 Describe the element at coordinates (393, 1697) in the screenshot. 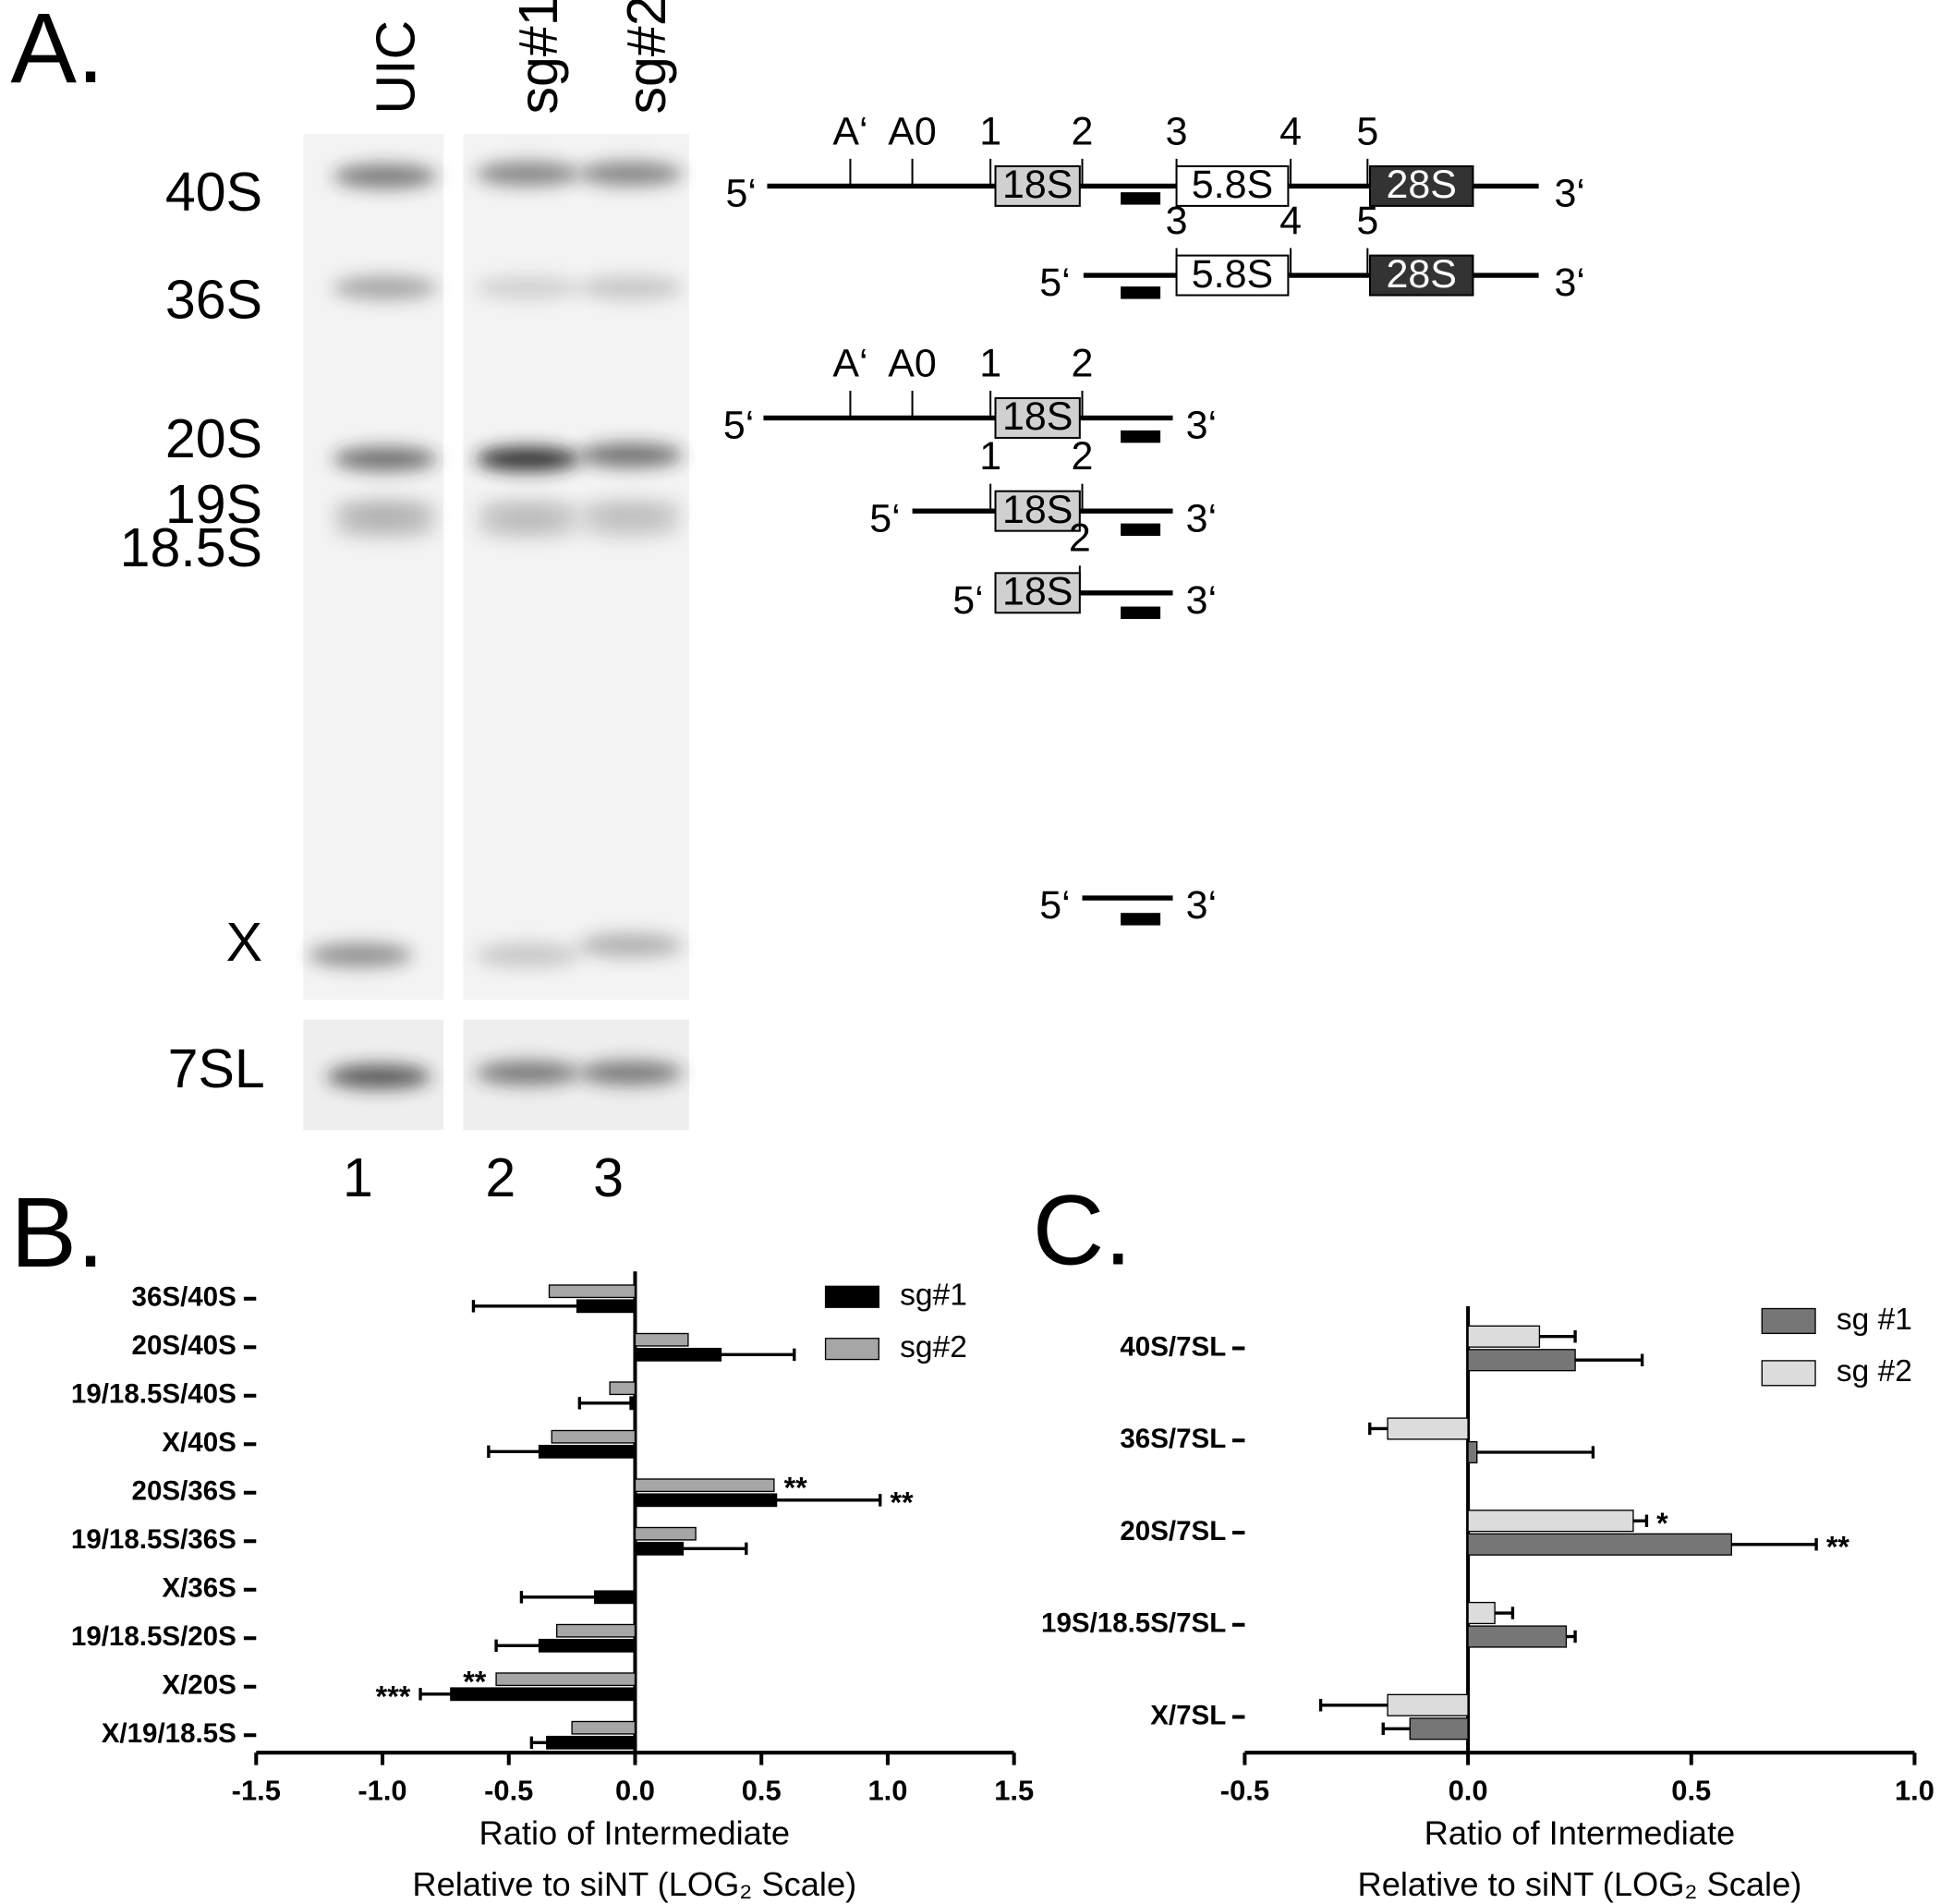

I see `significance: ***` at that location.